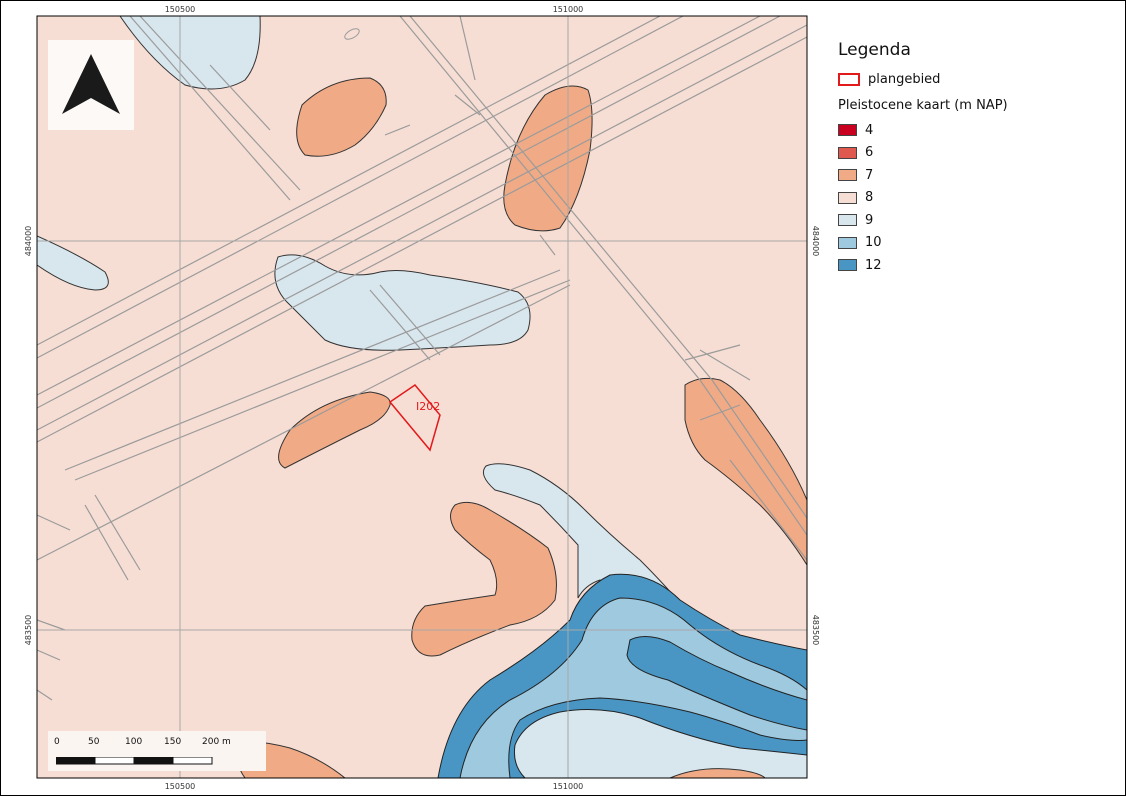 This screenshot has width=1126, height=796. I want to click on plangebied-swatch, so click(849, 79).